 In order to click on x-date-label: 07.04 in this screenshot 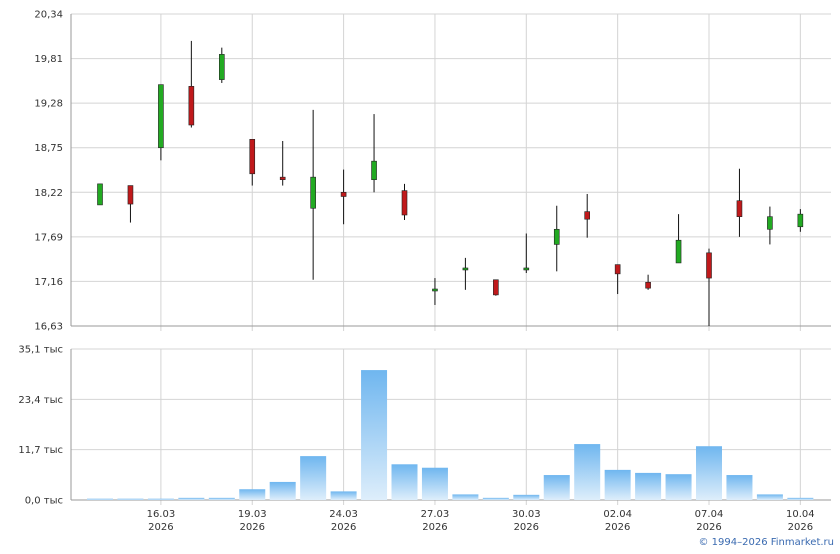, I will do `click(709, 514)`.